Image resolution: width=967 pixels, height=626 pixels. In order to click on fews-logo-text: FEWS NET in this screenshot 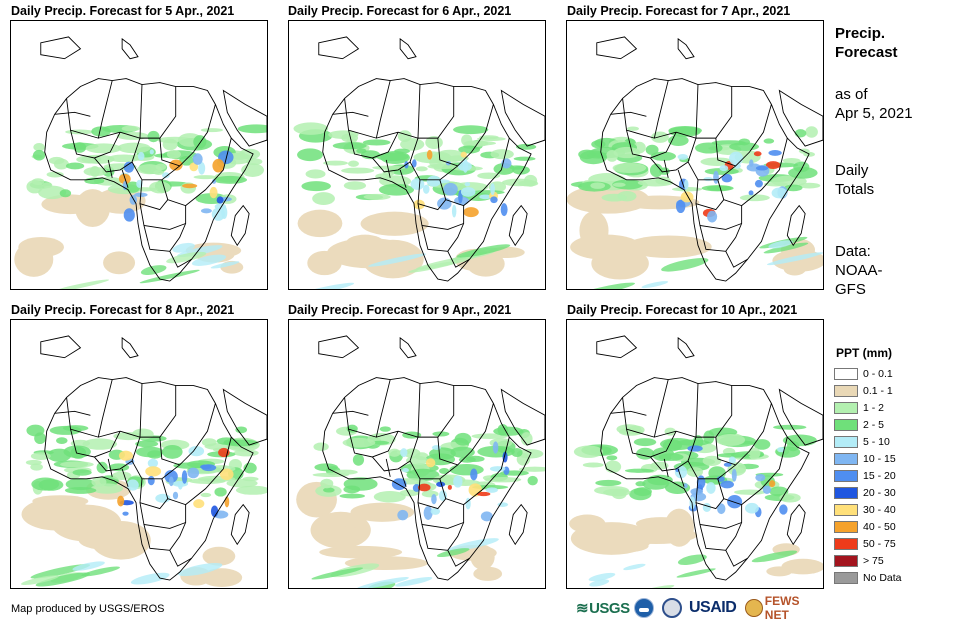, I will do `click(782, 608)`.